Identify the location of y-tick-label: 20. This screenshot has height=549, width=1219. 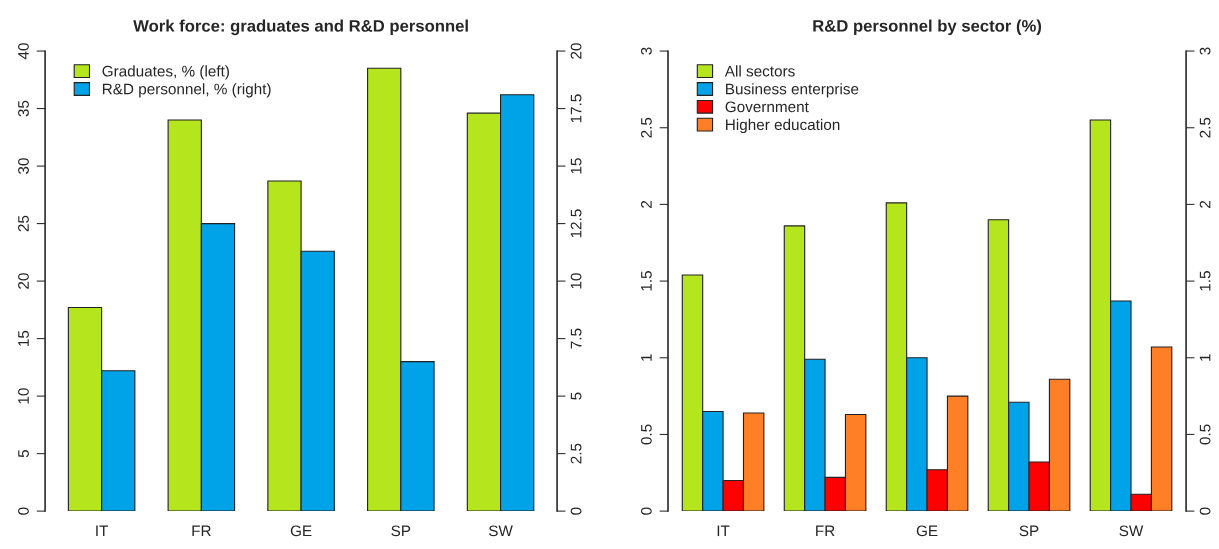
(23, 281).